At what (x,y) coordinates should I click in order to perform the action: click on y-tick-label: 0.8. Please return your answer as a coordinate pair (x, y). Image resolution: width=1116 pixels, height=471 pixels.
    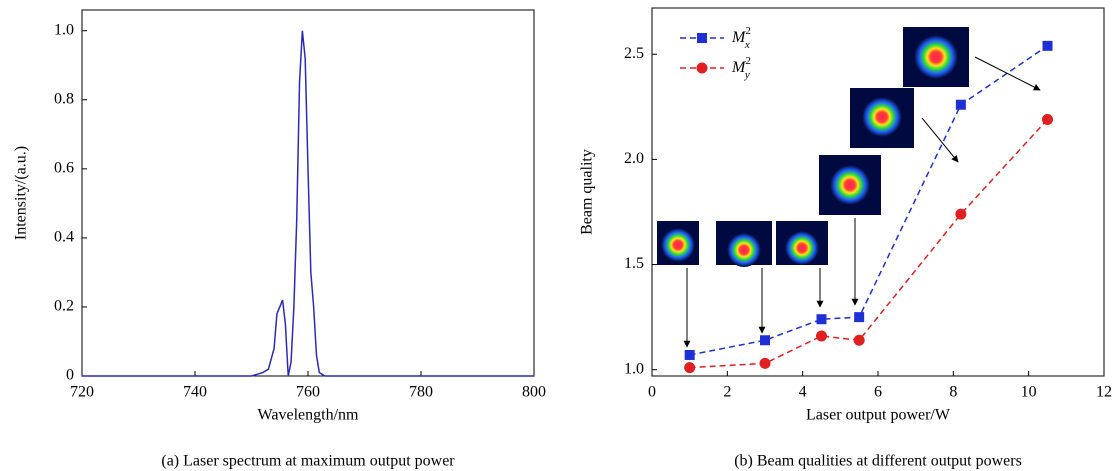
    Looking at the image, I should click on (64, 98).